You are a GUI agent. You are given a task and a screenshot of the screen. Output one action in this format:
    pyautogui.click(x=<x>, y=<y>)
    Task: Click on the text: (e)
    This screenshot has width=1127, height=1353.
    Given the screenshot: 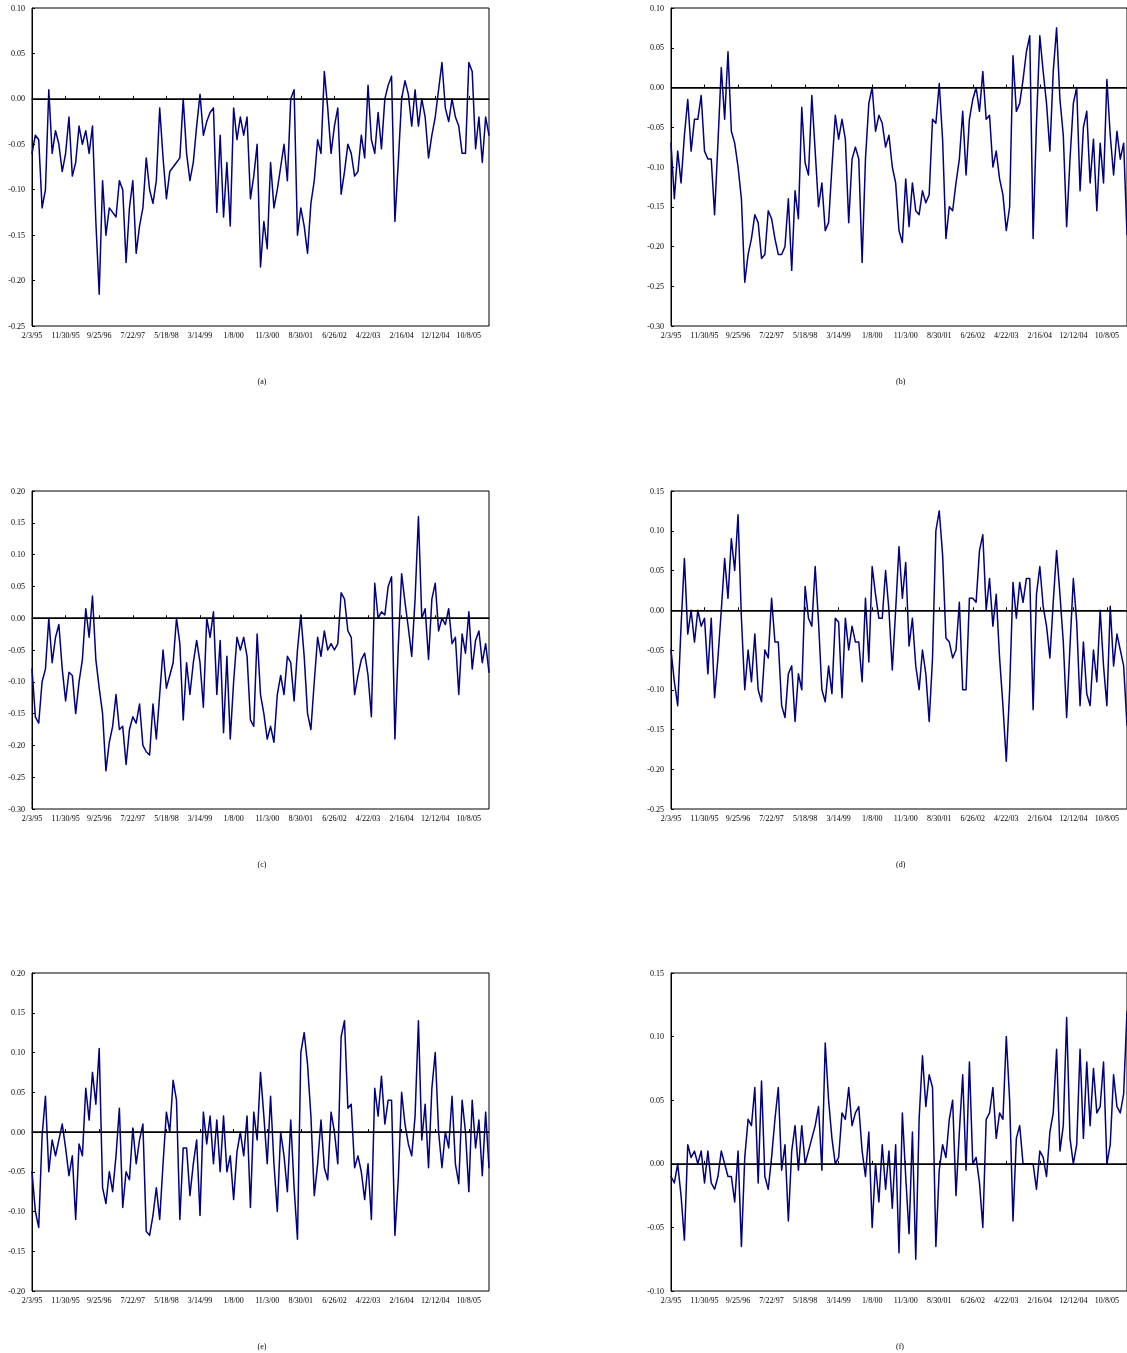 What is the action you would take?
    pyautogui.click(x=262, y=1346)
    